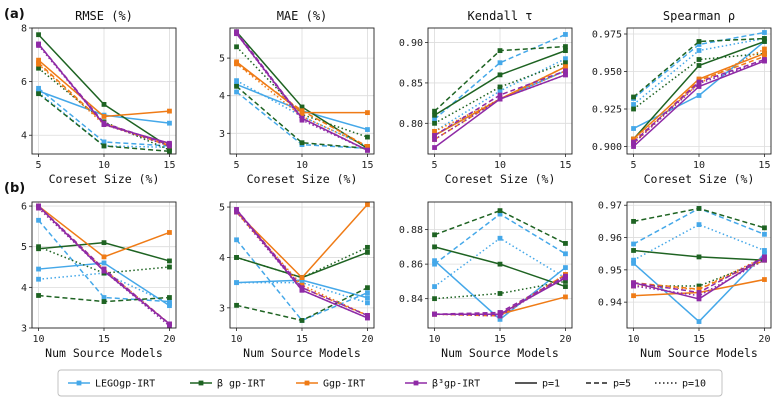 The height and width of the screenshot is (405, 780). Describe the element at coordinates (634, 165) in the screenshot. I see `x-tick-label: 5` at that location.